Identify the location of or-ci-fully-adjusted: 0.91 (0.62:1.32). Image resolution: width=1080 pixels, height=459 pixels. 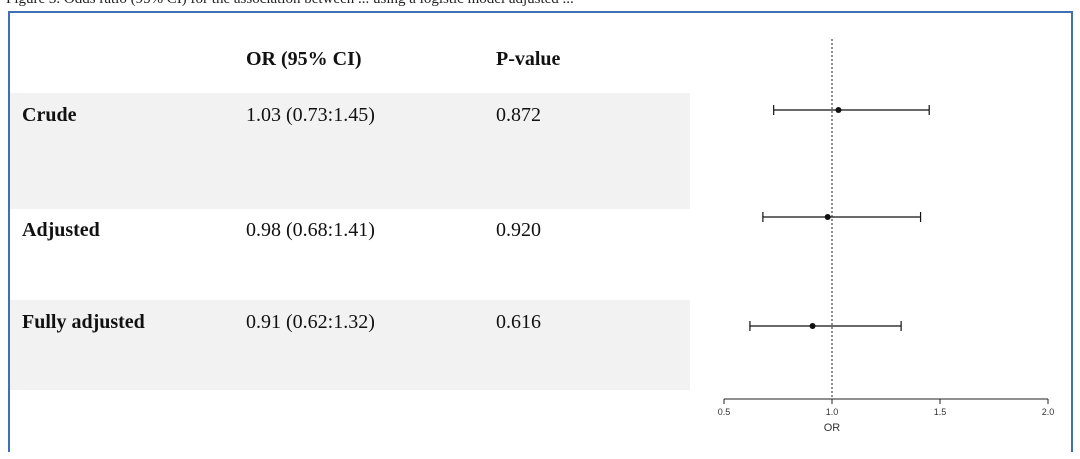
(310, 322).